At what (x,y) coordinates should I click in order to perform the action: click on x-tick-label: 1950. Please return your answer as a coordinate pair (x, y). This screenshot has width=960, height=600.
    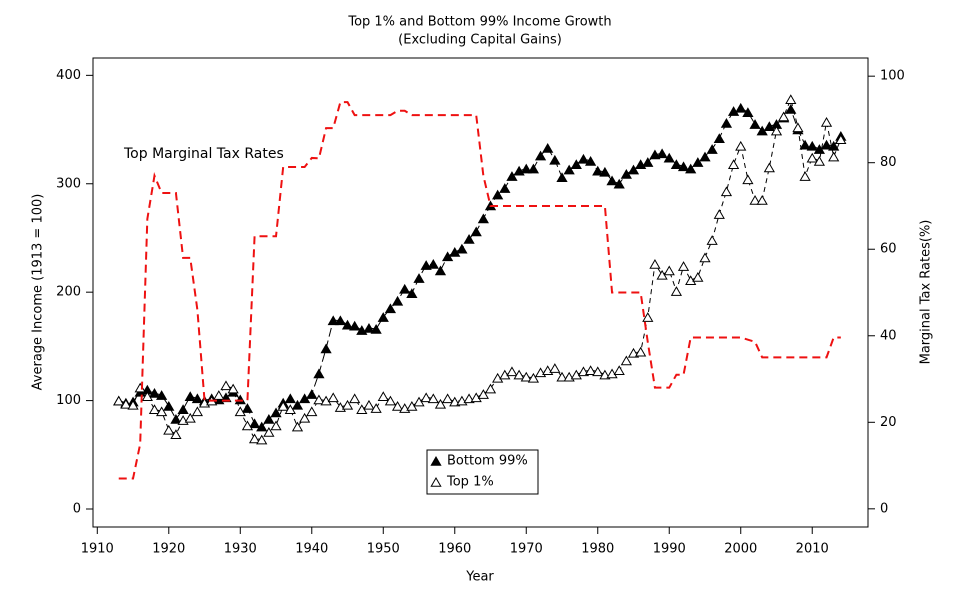
    Looking at the image, I should click on (383, 549).